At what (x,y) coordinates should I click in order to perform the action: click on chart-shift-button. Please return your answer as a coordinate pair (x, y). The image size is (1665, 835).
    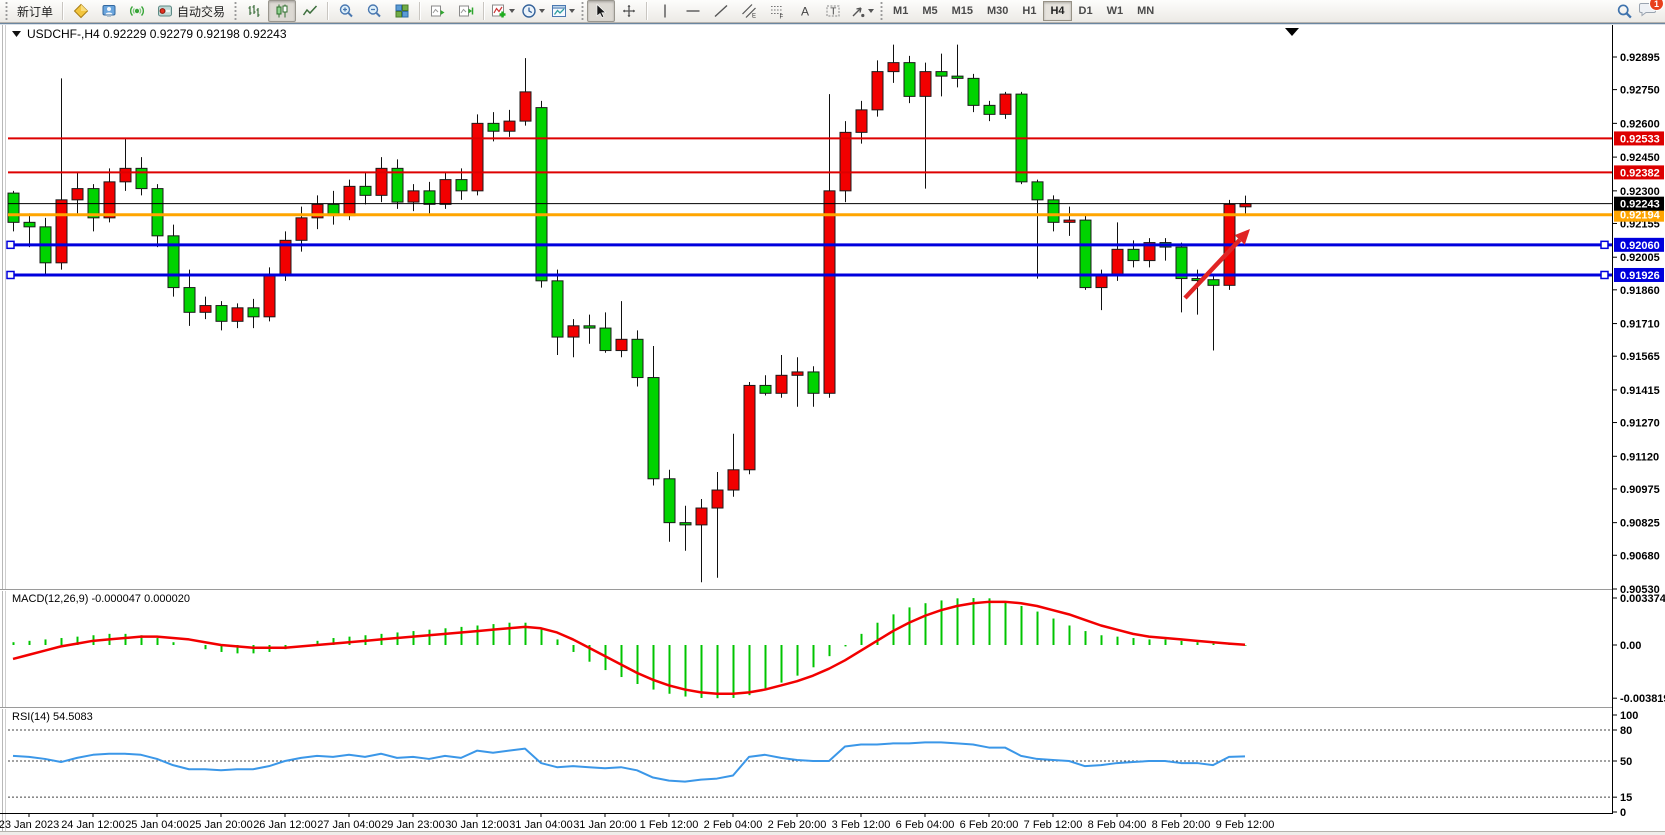
    Looking at the image, I should click on (466, 11).